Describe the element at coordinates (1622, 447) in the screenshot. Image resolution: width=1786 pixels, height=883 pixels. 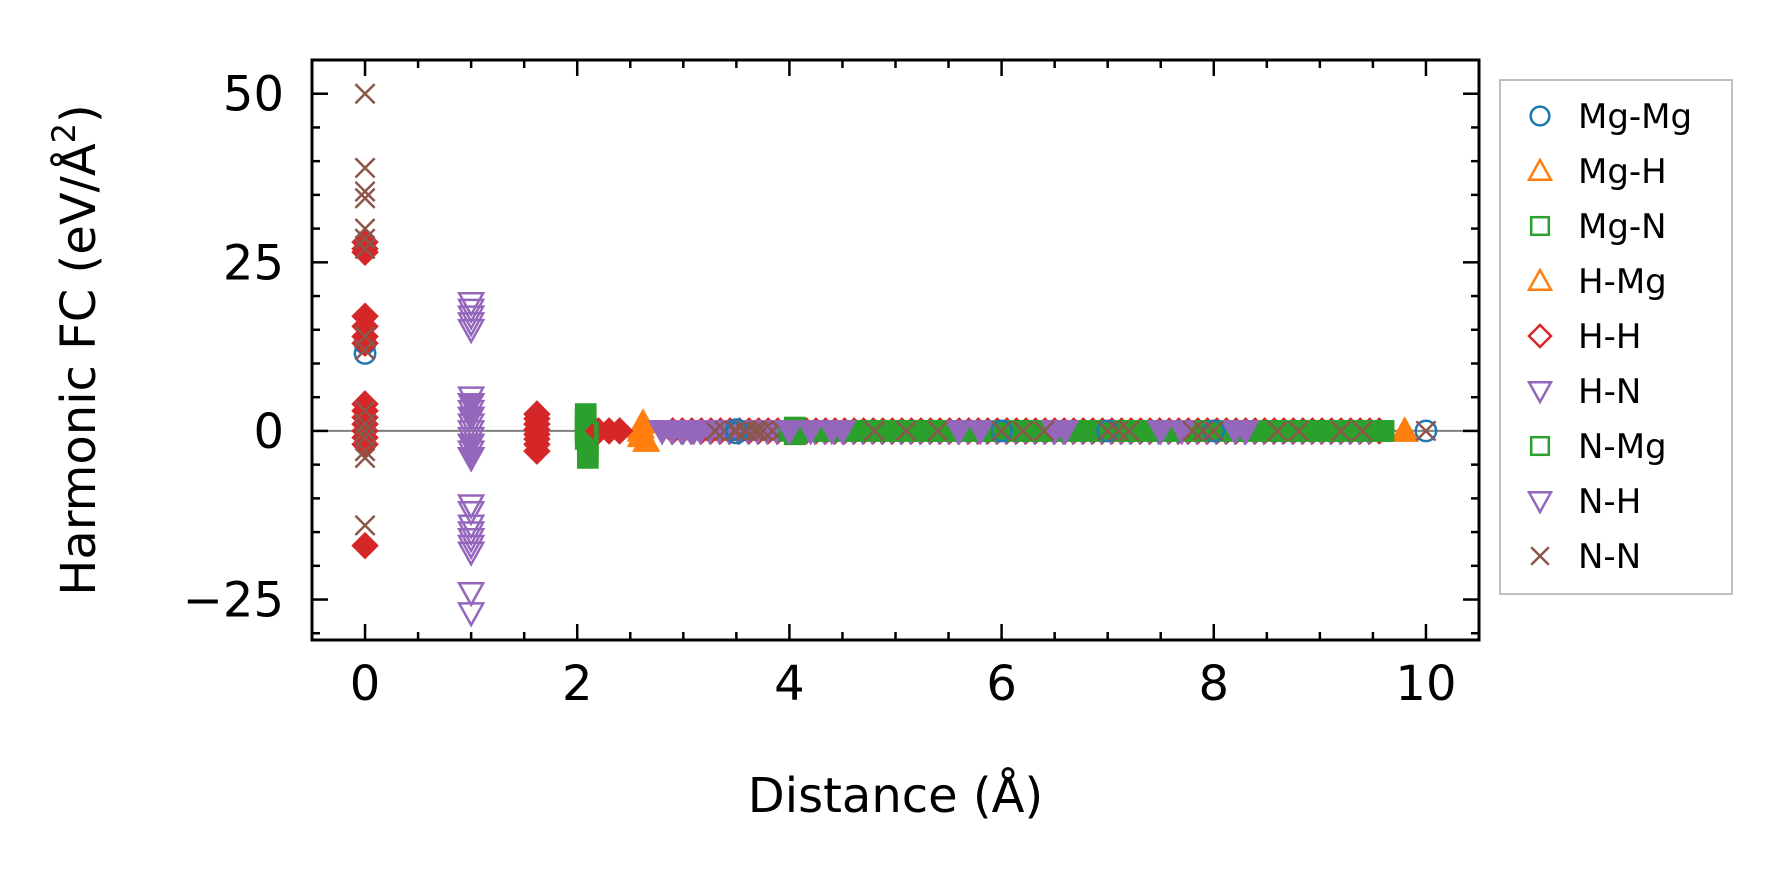
I see `legend-label: N-Mg` at that location.